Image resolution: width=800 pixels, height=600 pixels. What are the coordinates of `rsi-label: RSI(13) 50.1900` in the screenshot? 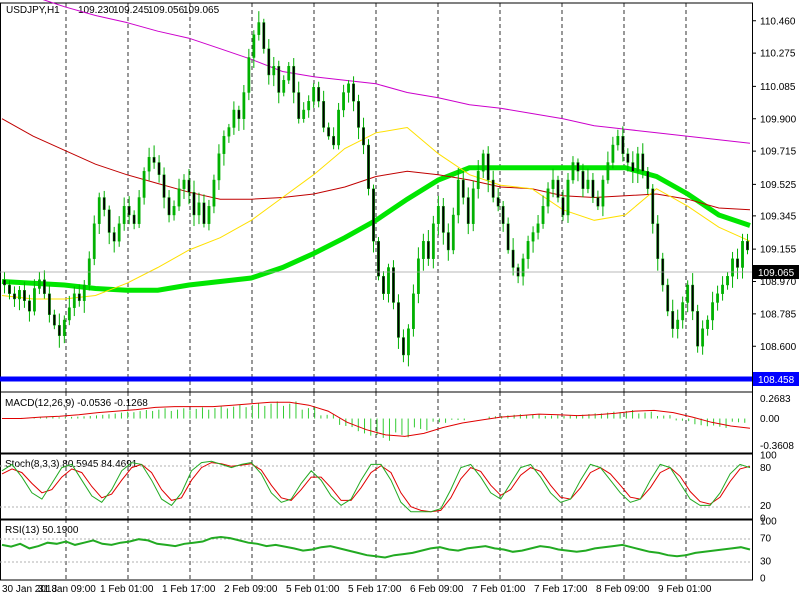 It's located at (42, 530).